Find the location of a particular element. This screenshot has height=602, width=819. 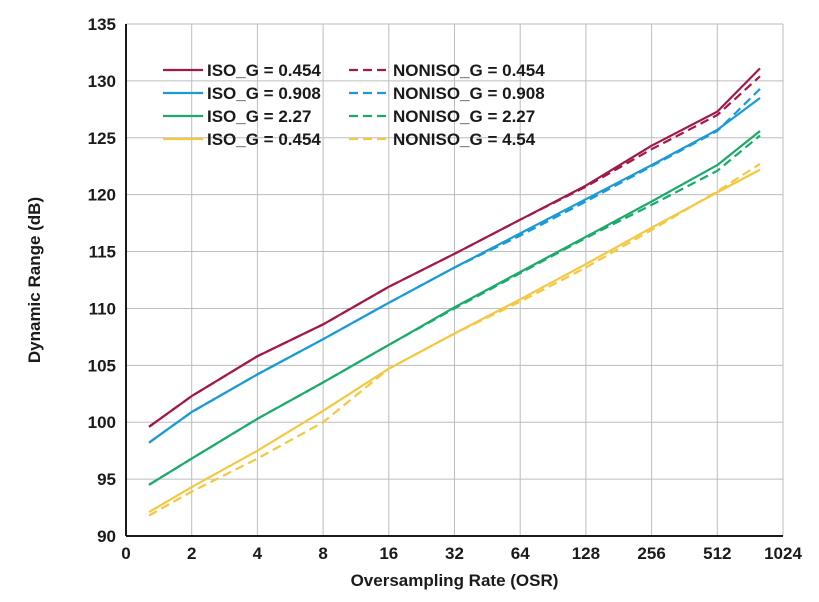

y-tick-label: 100 is located at coordinates (102, 422).